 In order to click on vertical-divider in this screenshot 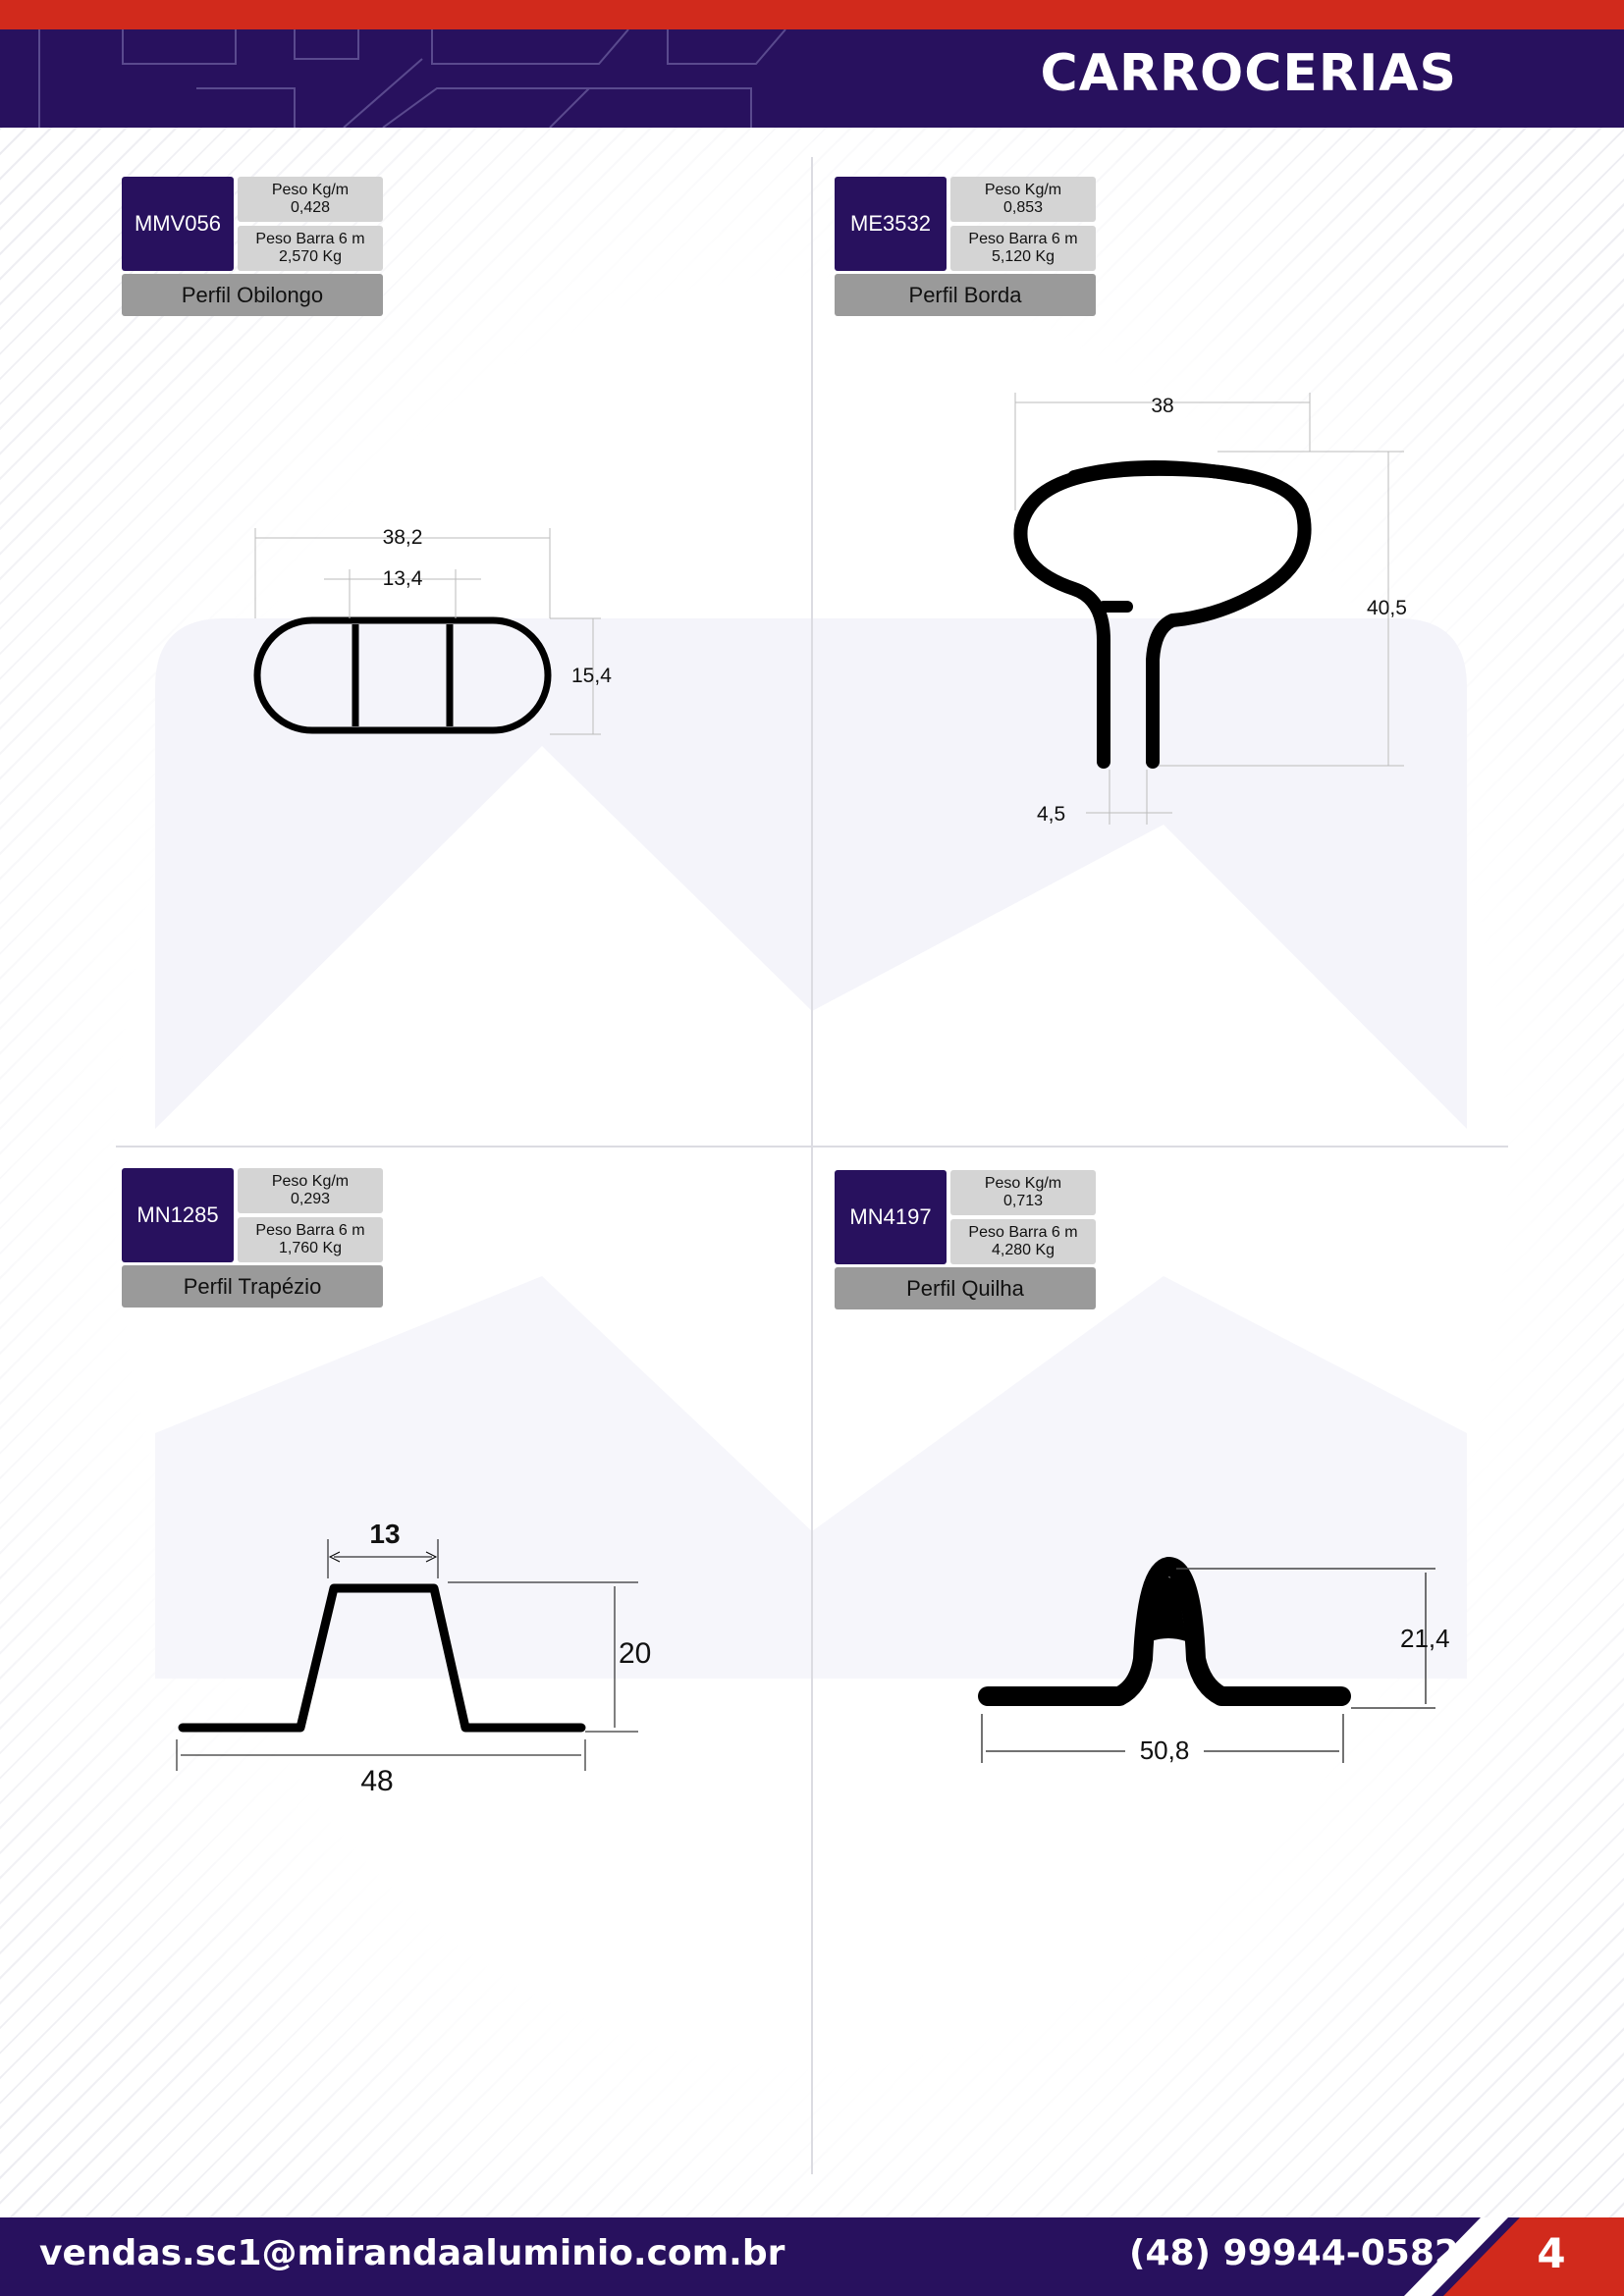, I will do `click(812, 1165)`.